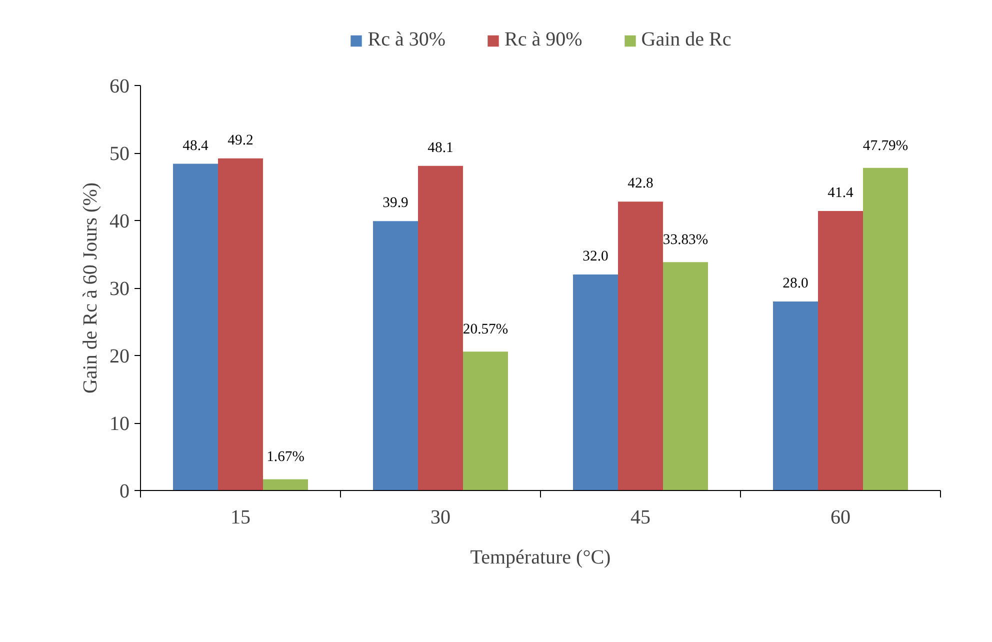 The width and height of the screenshot is (992, 642). I want to click on y-tick-label: 10, so click(120, 424).